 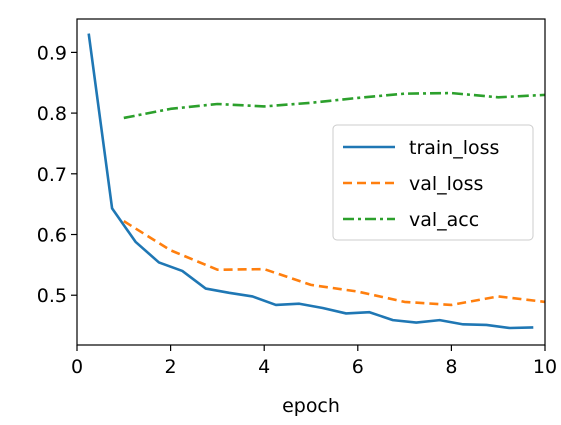 What do you see at coordinates (446, 184) in the screenshot?
I see `legend-label-val-loss: val_loss` at bounding box center [446, 184].